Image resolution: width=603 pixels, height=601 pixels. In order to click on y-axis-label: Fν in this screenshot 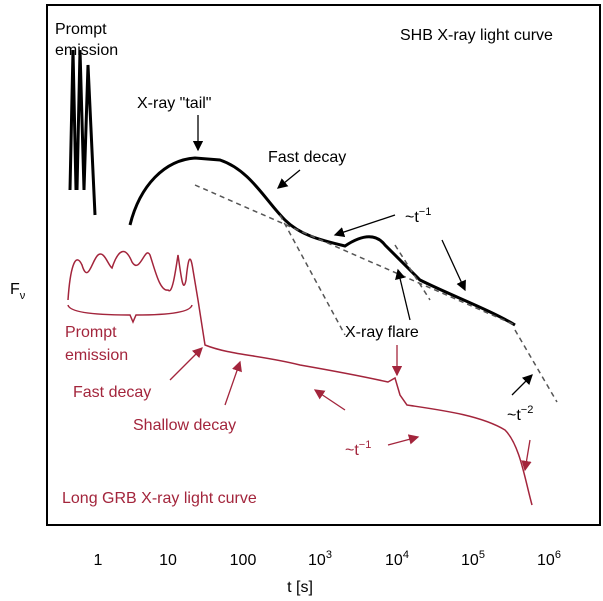, I will do `click(18, 291)`.